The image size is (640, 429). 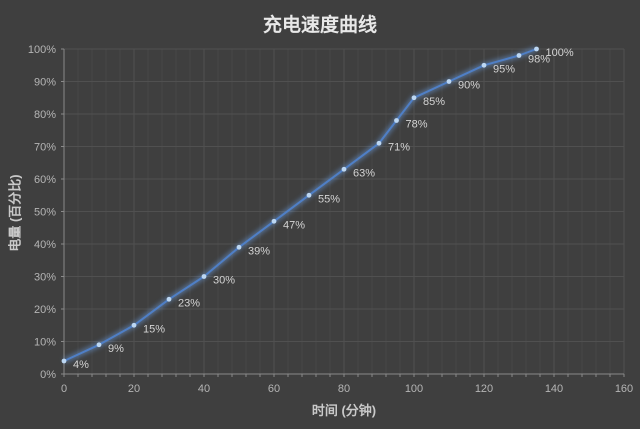 I want to click on data-point-label: 47%, so click(x=294, y=225).